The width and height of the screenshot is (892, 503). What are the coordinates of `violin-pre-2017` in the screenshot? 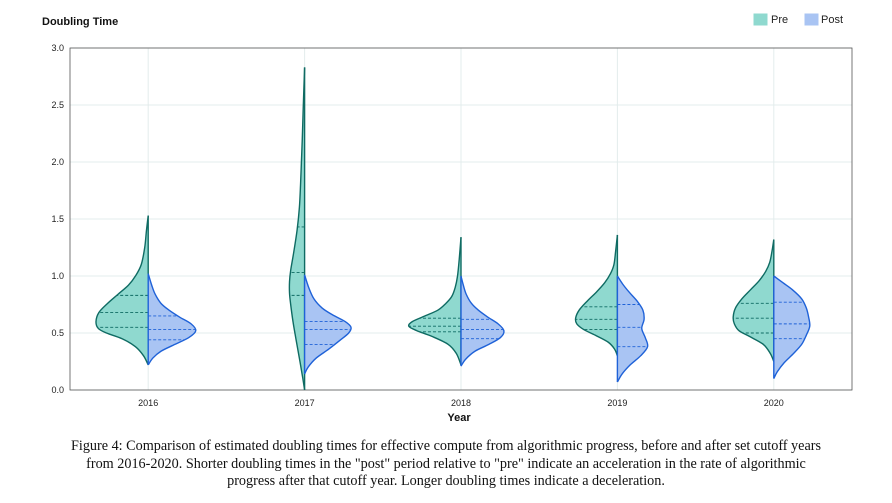 It's located at (297, 229).